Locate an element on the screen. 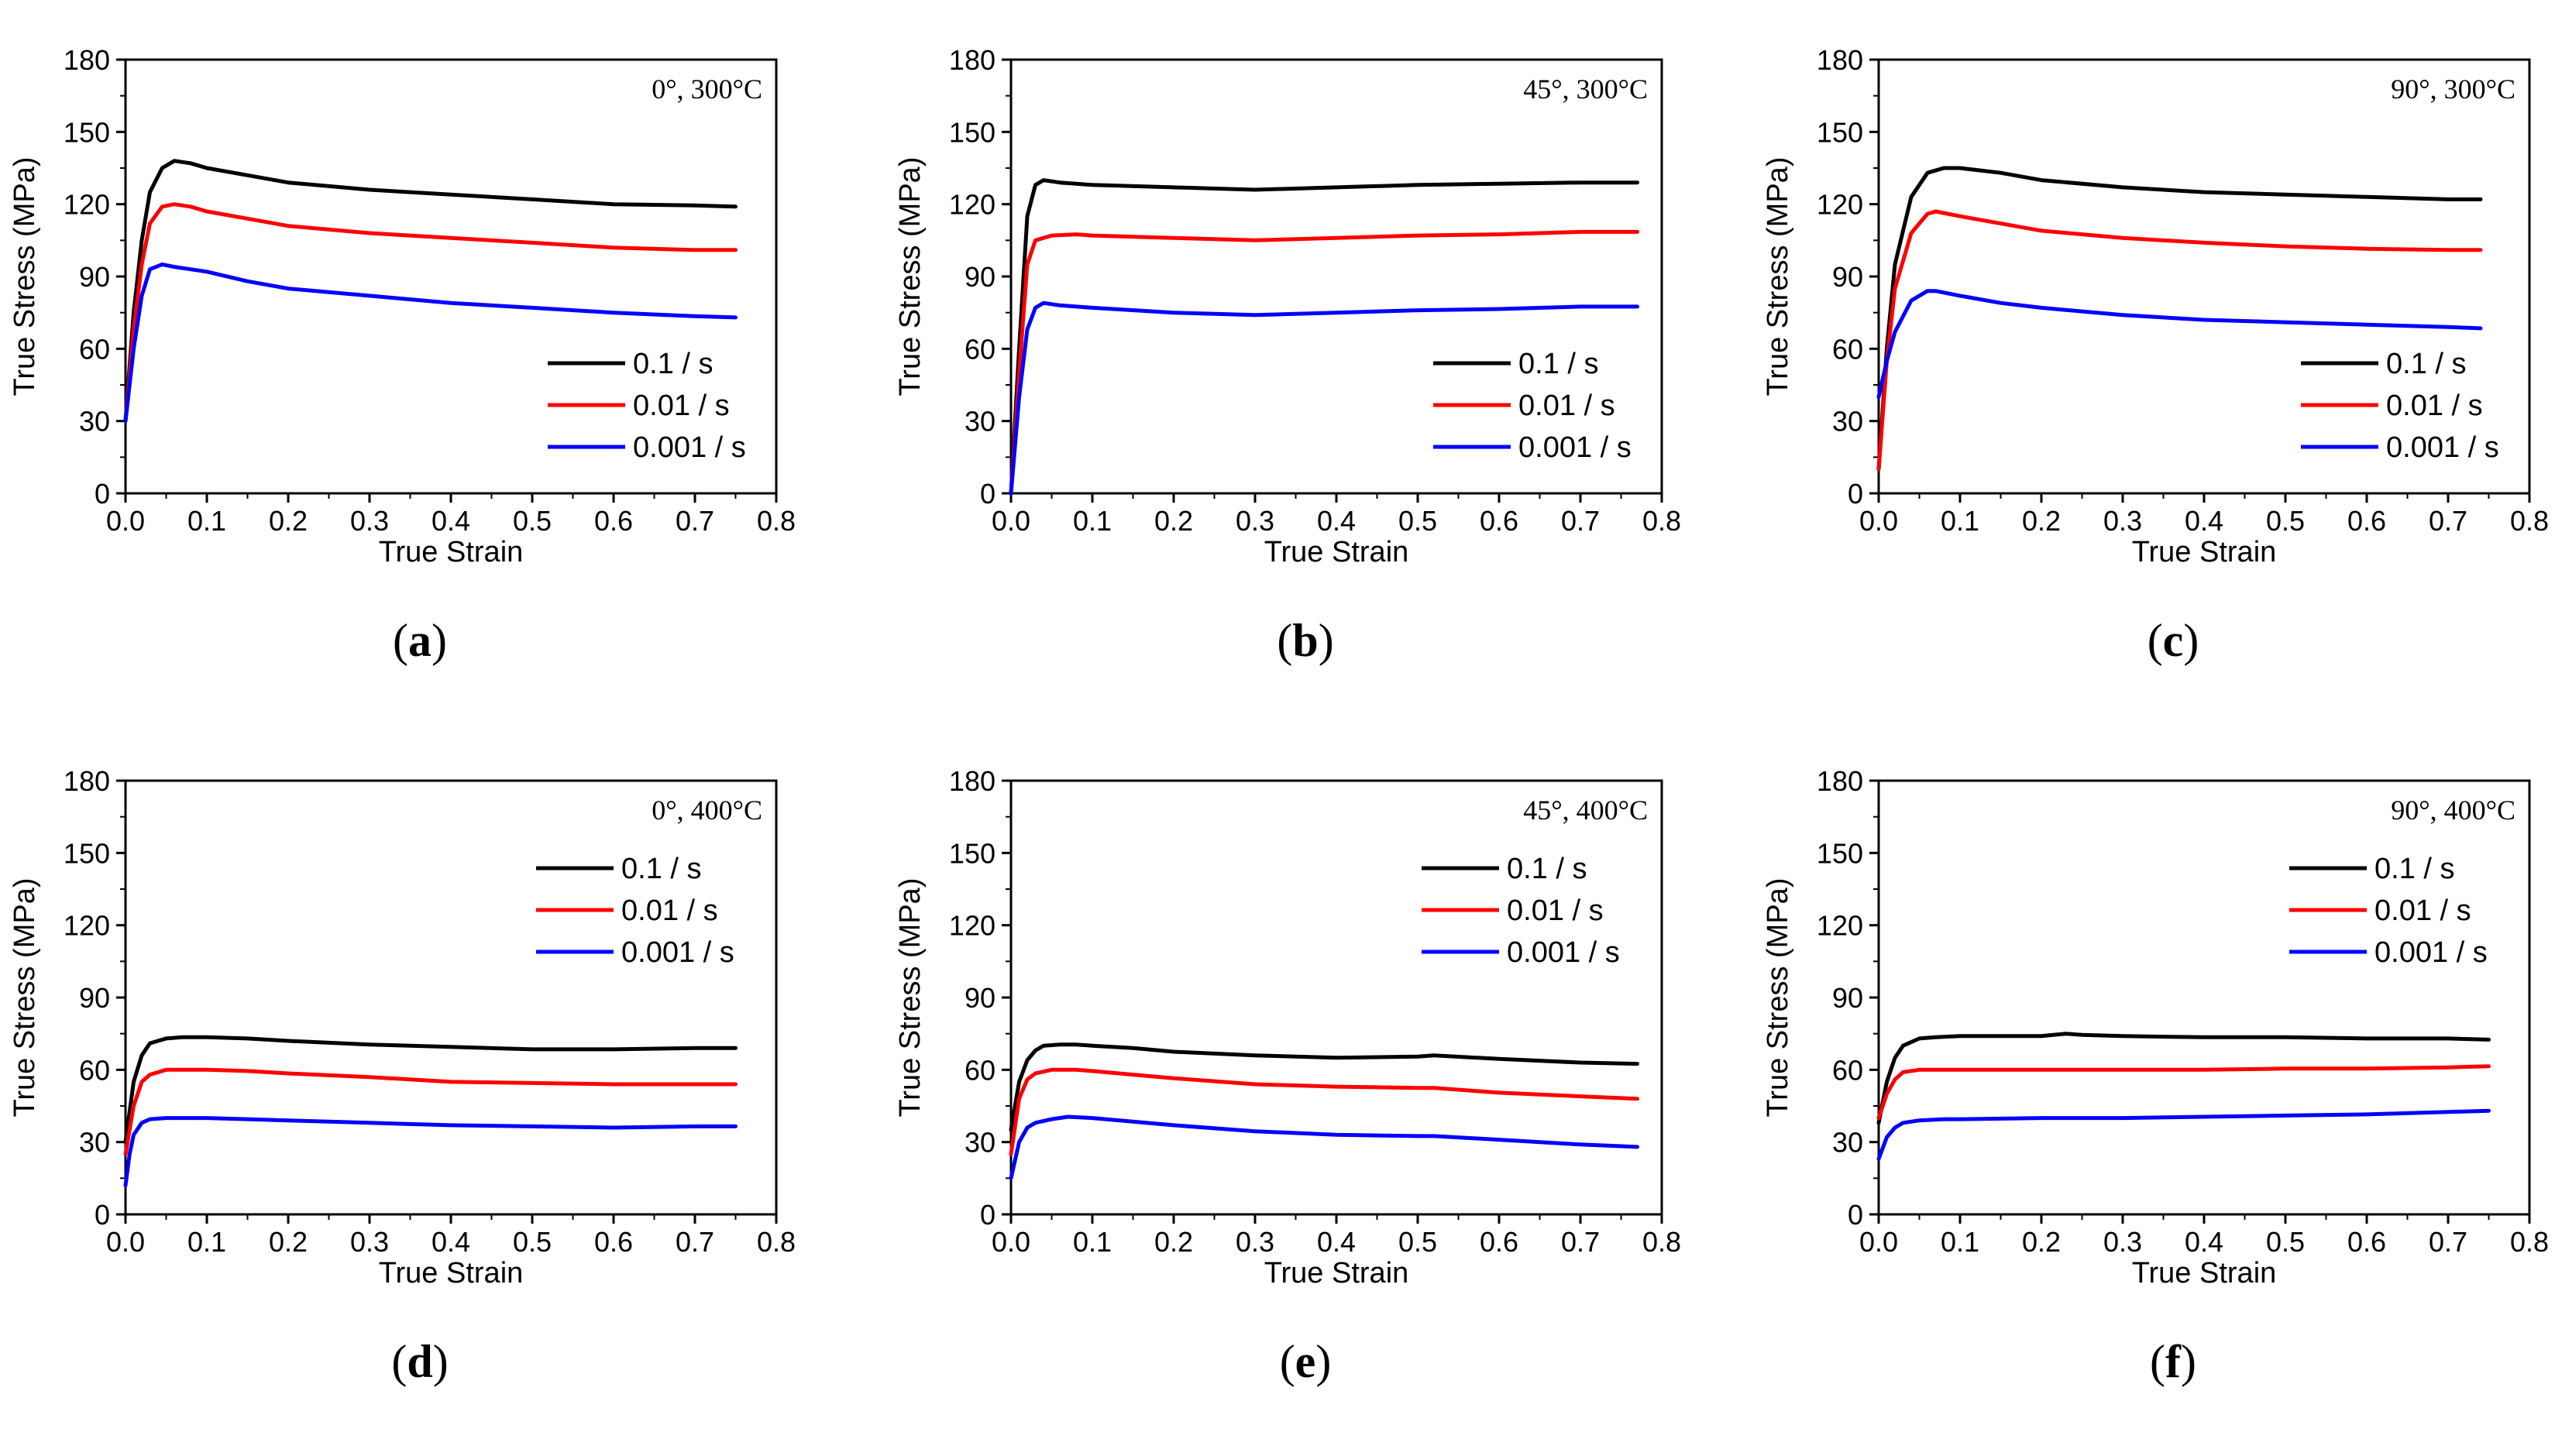  x-tick-label: 0.6 is located at coordinates (1499, 1242).